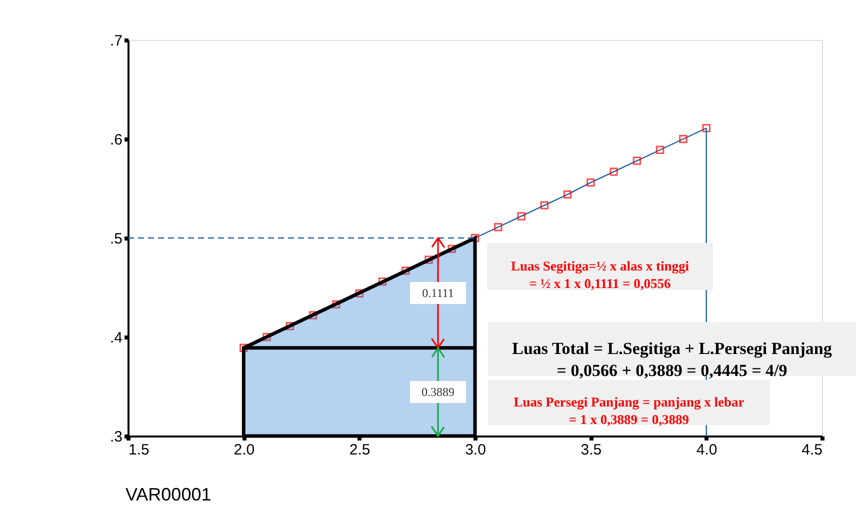  Describe the element at coordinates (116, 338) in the screenshot. I see `y-tick-label: .4` at that location.